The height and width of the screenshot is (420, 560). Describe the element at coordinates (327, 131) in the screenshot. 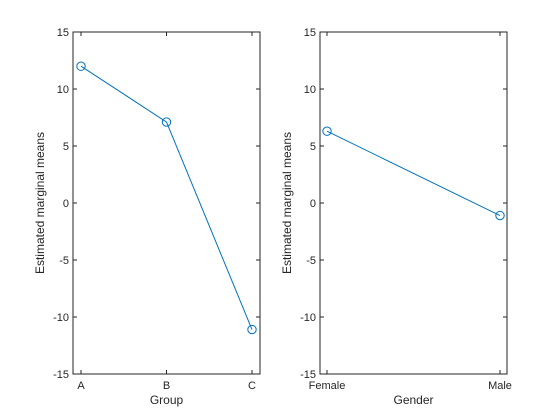

I see `gender-marker-Female` at that location.